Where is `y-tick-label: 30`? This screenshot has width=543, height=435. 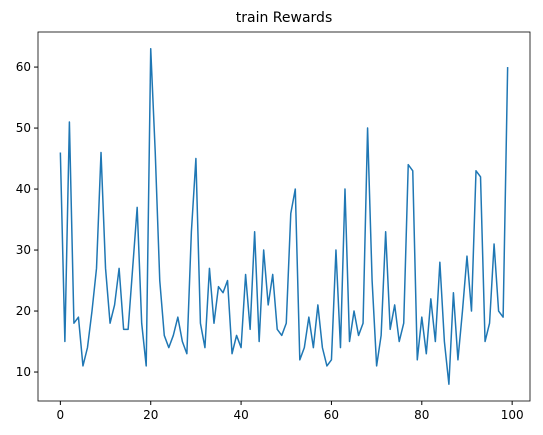
y-tick-label: 30 is located at coordinates (23, 250).